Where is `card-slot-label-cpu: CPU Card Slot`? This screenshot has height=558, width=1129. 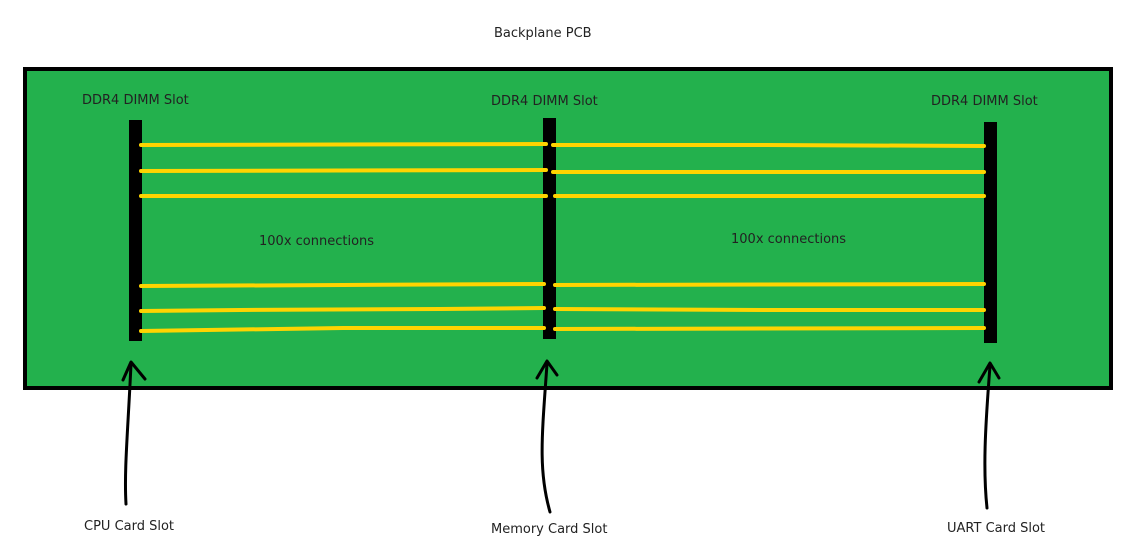 card-slot-label-cpu: CPU Card Slot is located at coordinates (129, 526).